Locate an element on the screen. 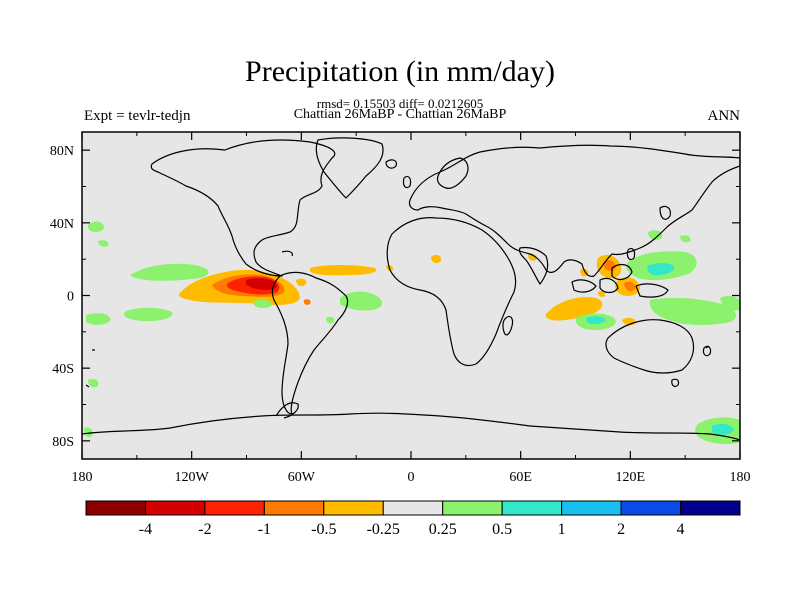 This screenshot has width=800, height=600. anomaly-patch-south-pacific-green-b is located at coordinates (148, 314).